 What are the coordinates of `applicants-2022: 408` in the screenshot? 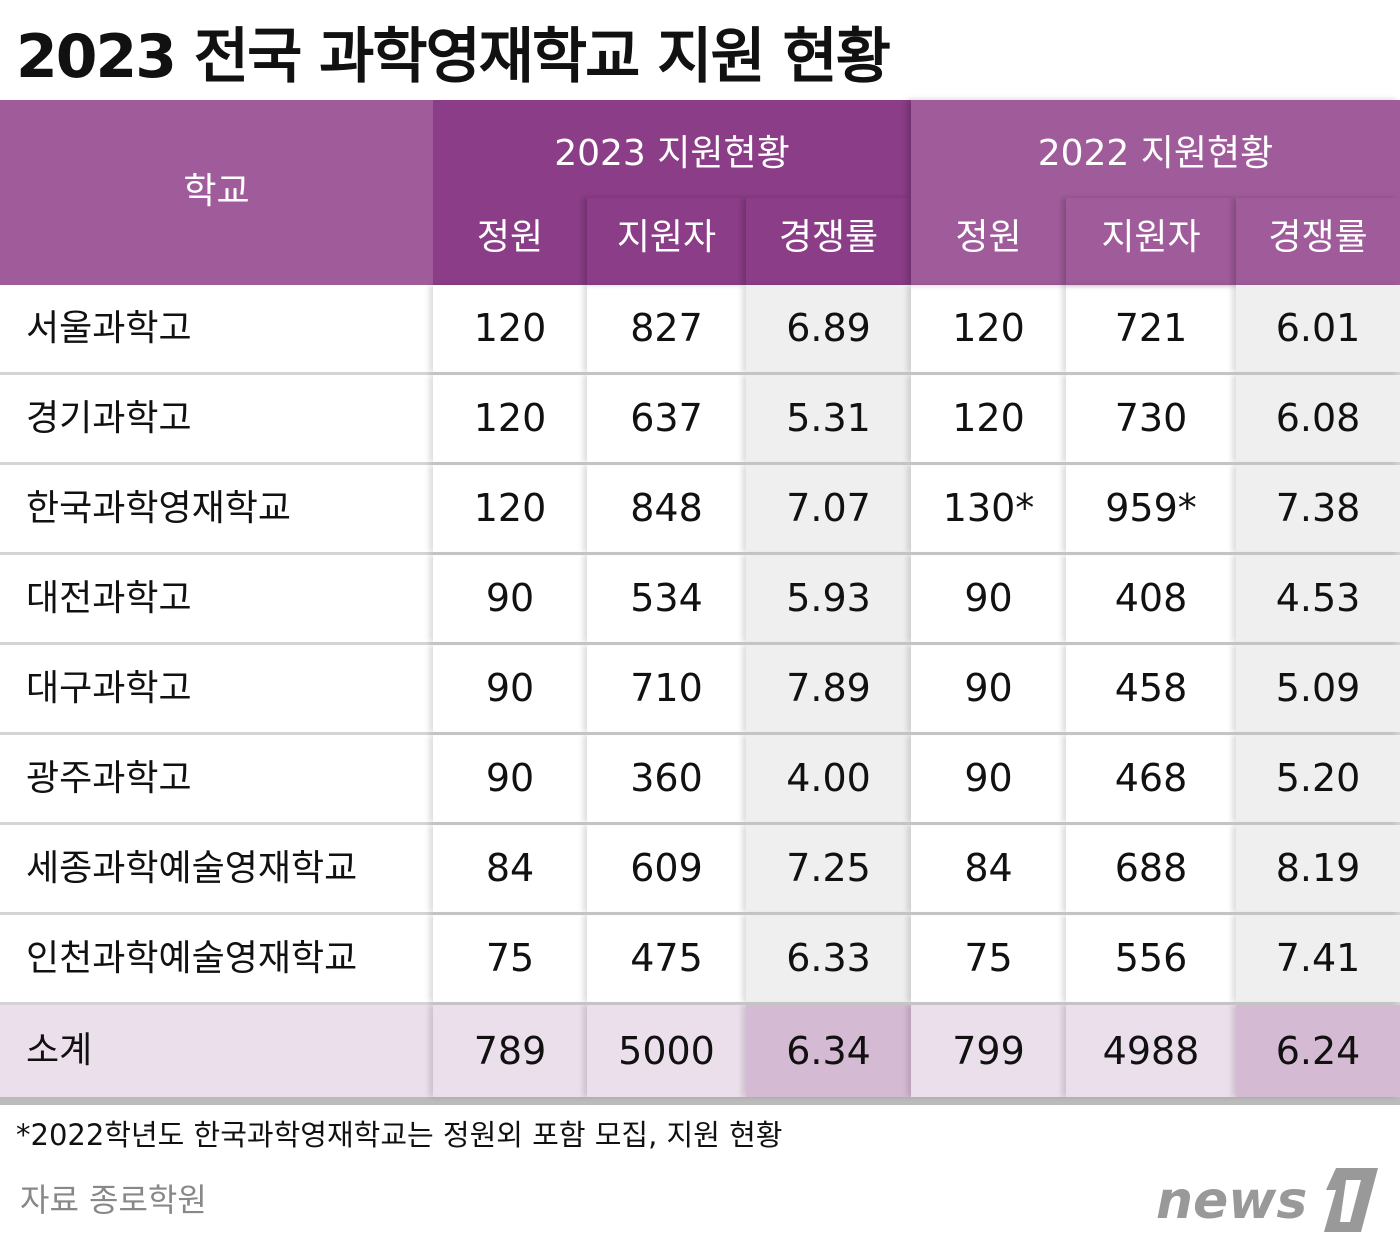 It's located at (1151, 598).